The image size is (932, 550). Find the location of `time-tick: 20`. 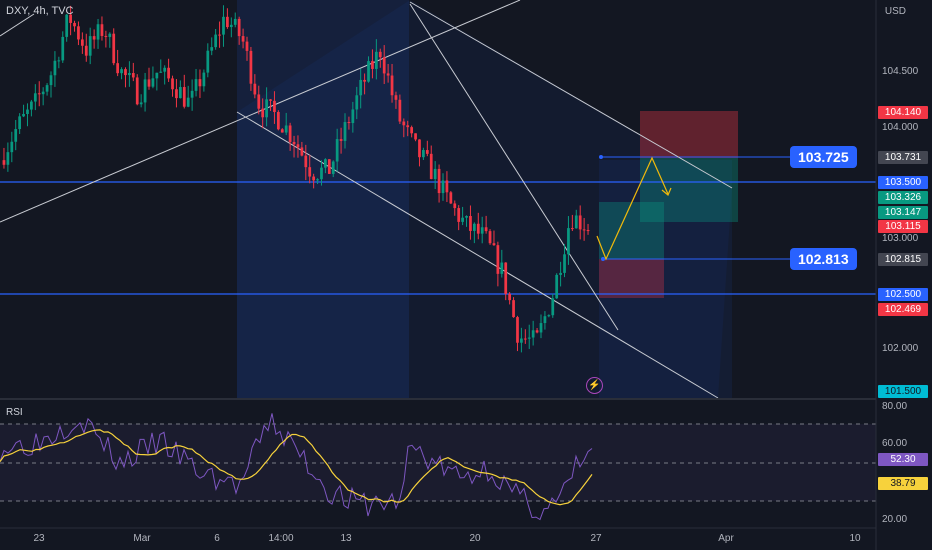

time-tick: 20 is located at coordinates (475, 538).